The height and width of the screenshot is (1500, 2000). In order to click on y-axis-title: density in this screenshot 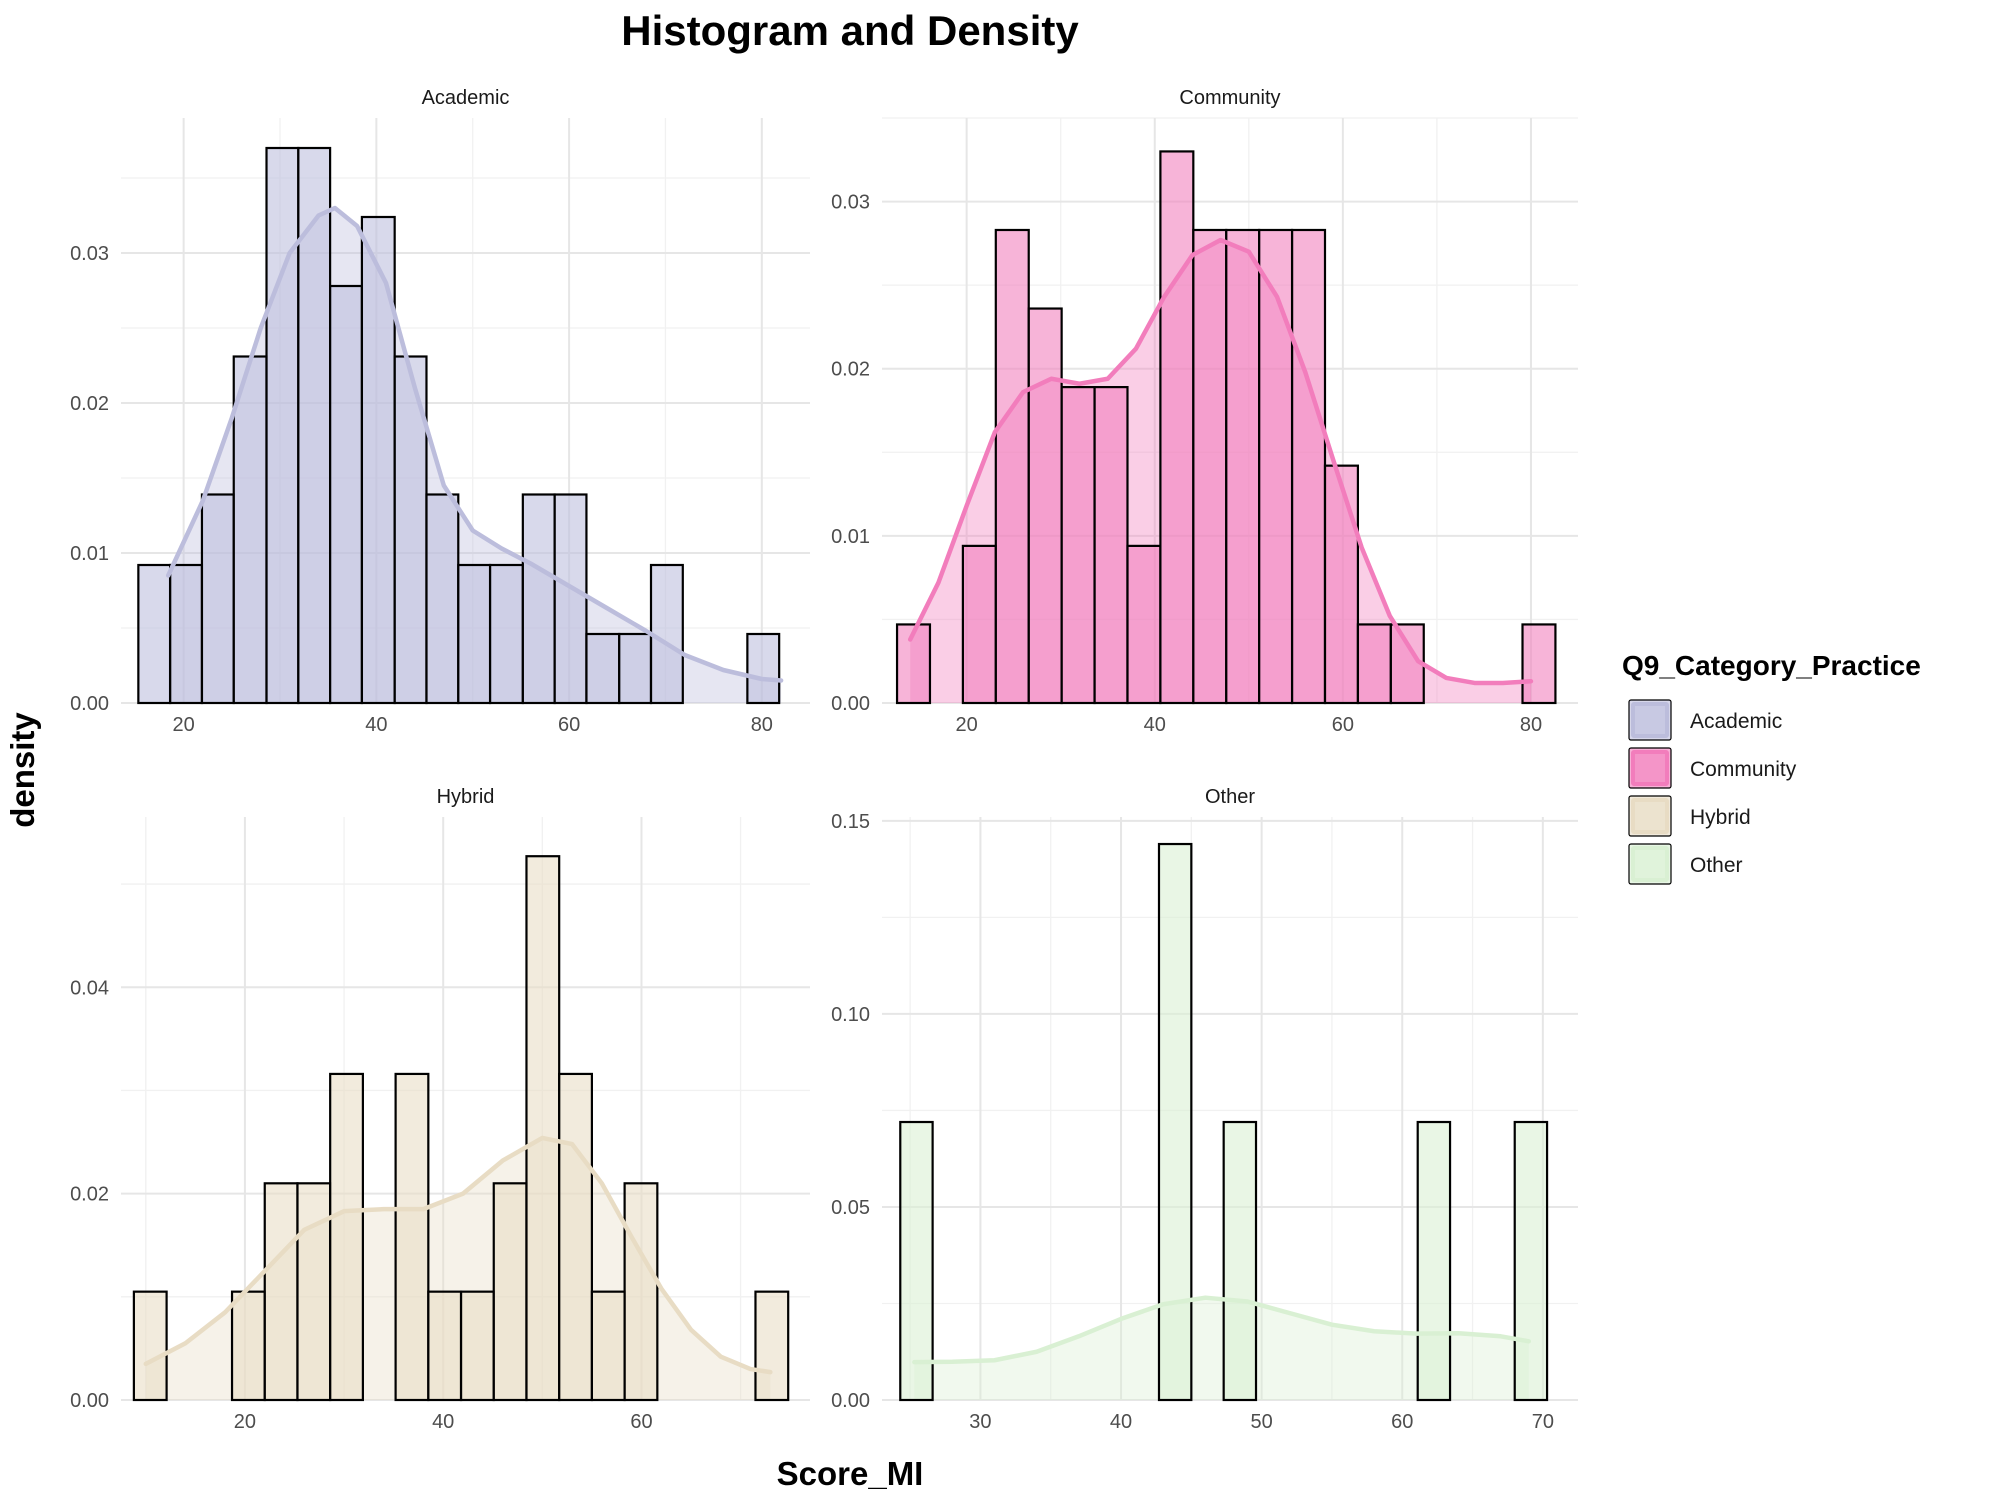, I will do `click(22, 770)`.